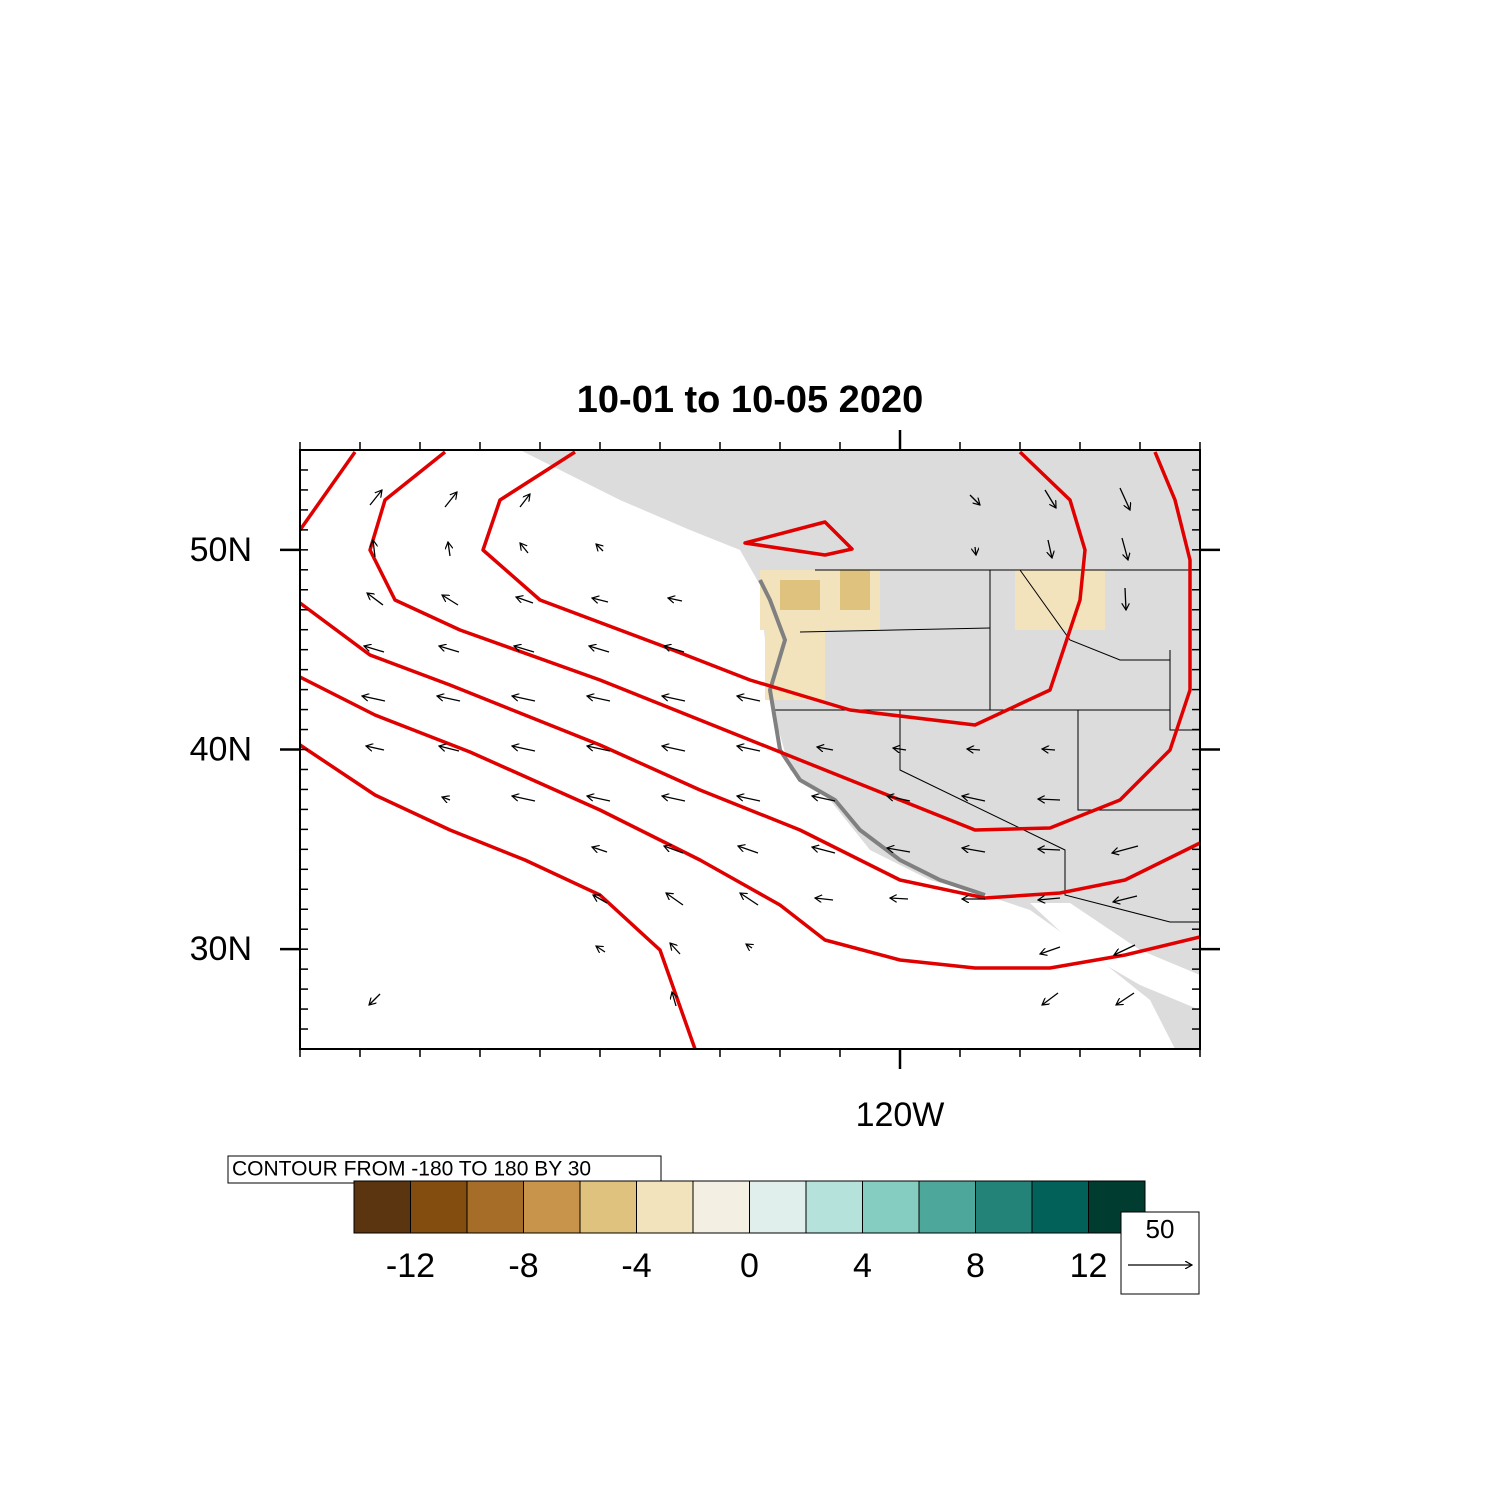  Describe the element at coordinates (1160, 1229) in the screenshot. I see `reference-vector-label: 50` at that location.